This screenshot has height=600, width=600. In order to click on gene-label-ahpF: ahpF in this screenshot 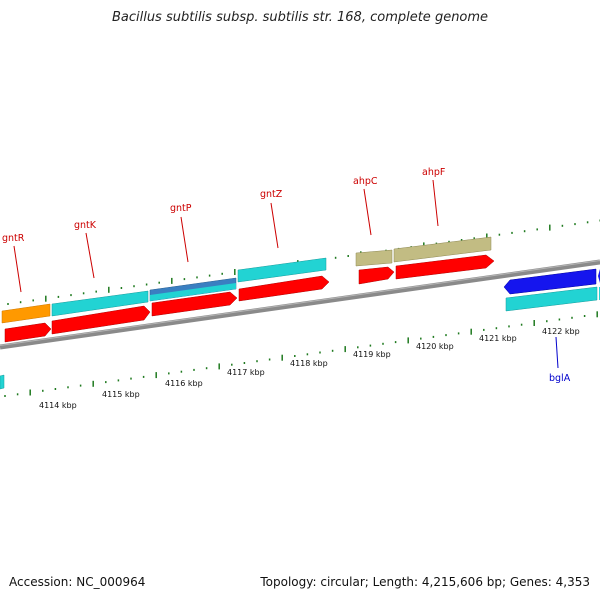, I will do `click(433, 172)`.